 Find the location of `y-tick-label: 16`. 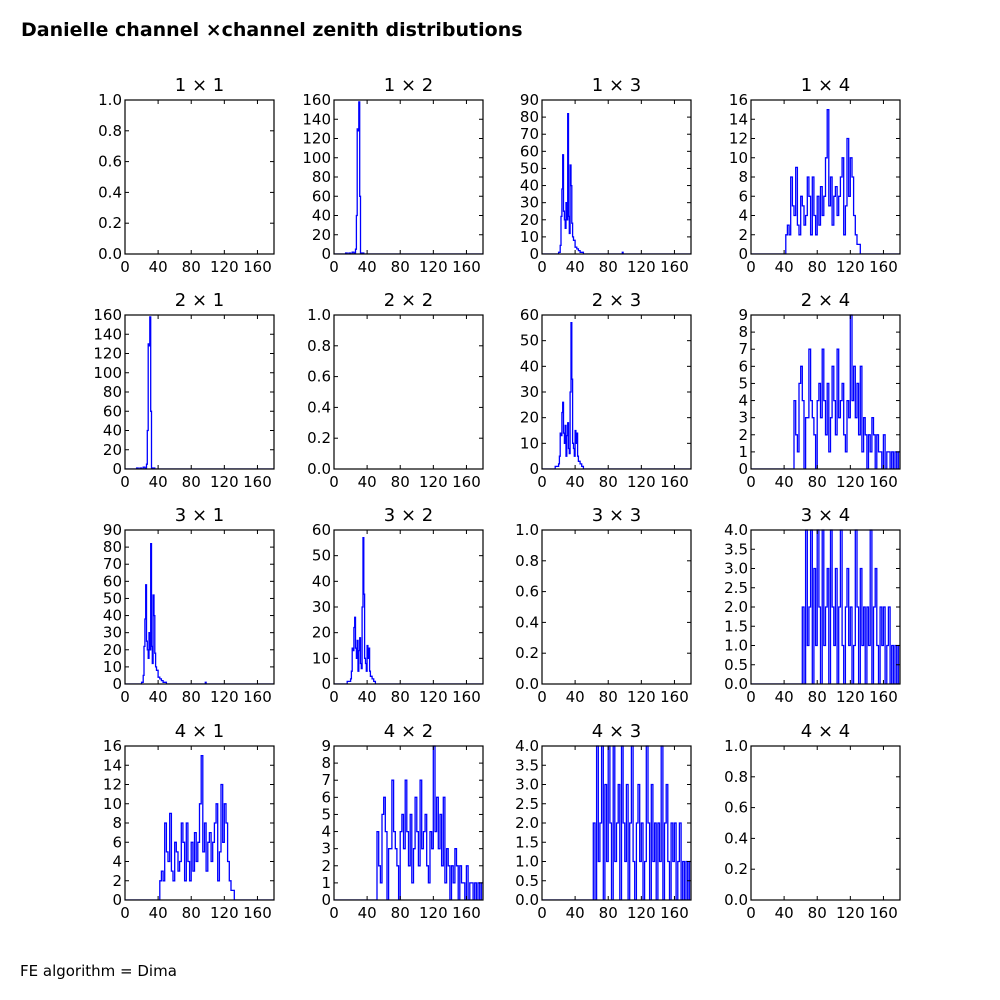

y-tick-label: 16 is located at coordinates (112, 746).